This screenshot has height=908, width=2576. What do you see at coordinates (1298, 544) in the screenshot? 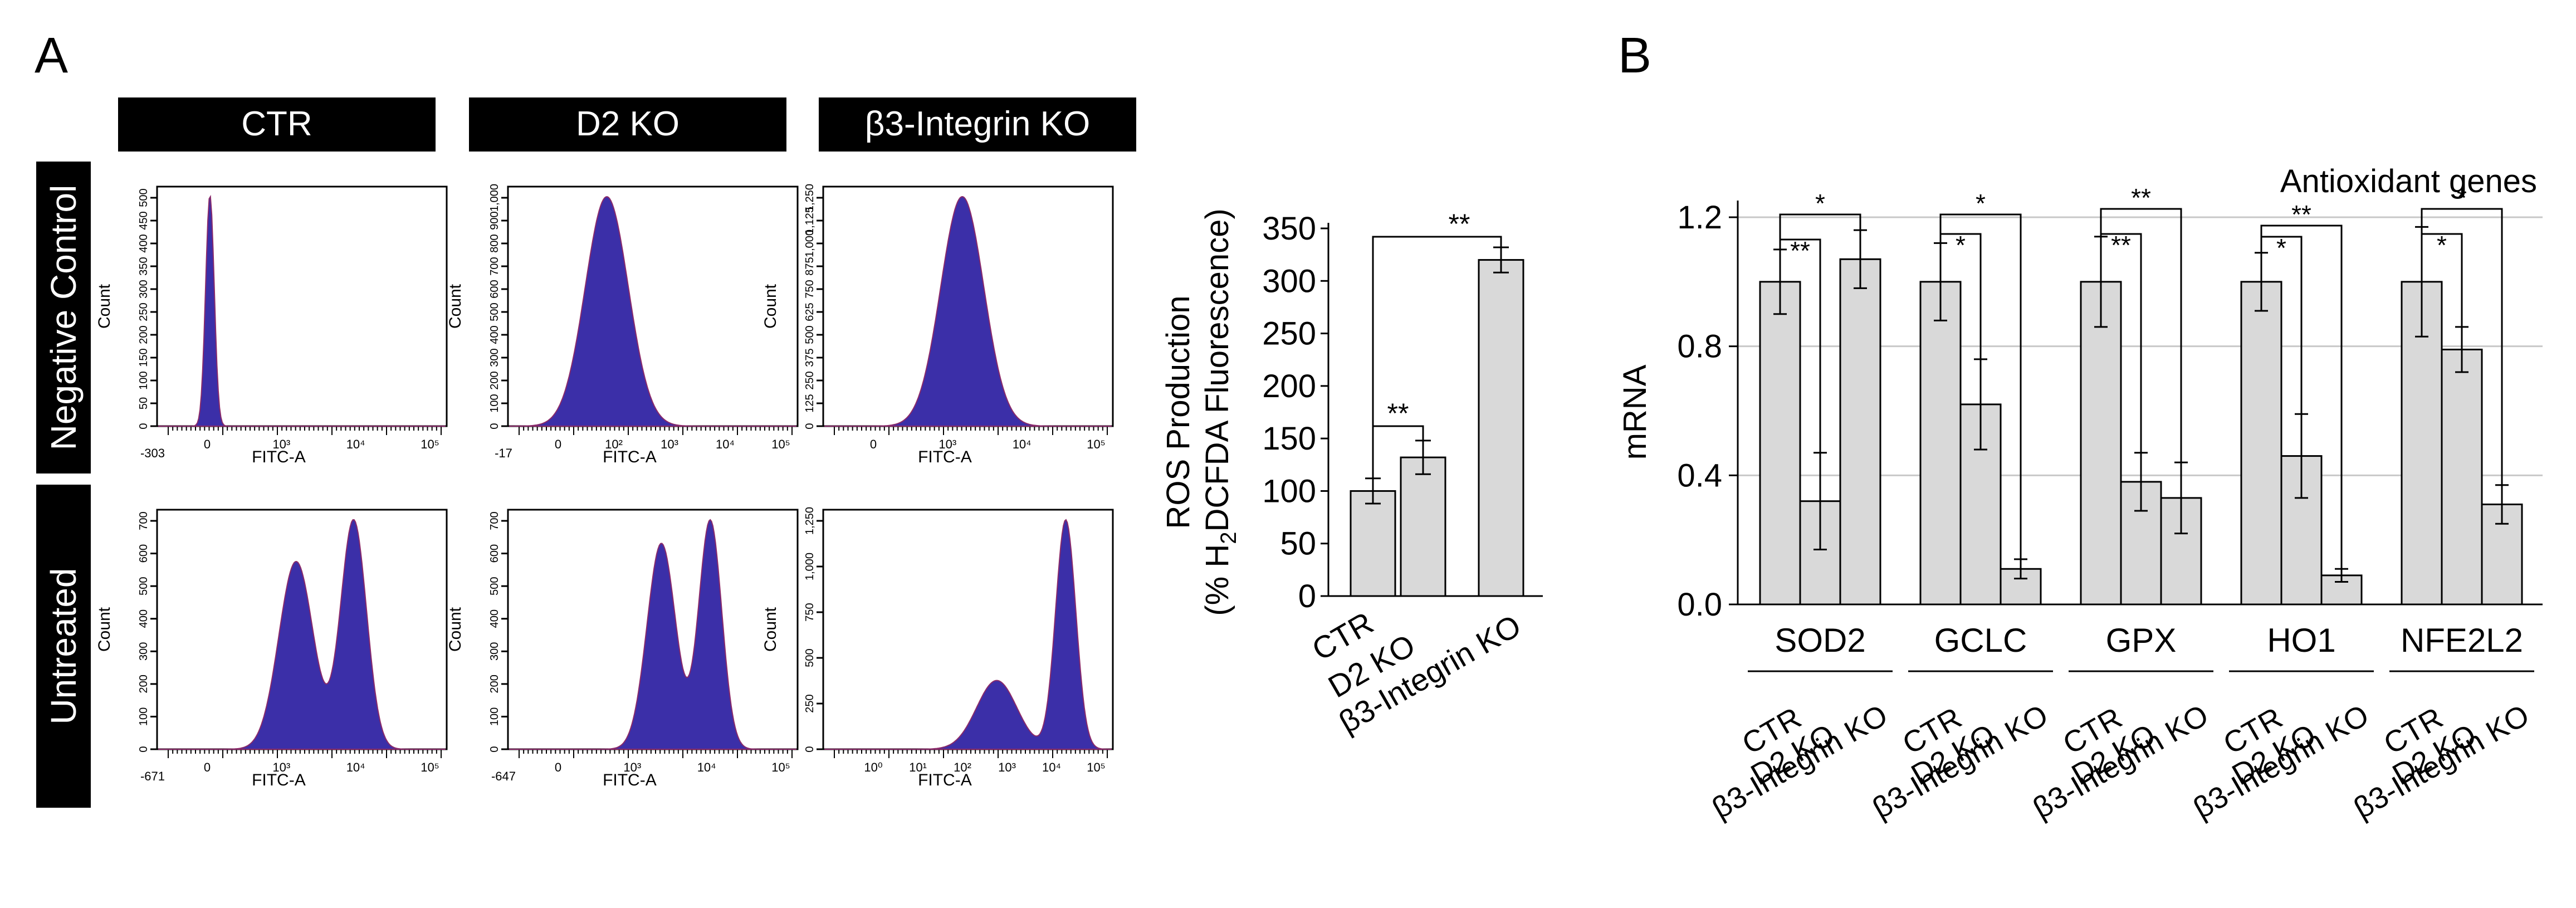
I see `y-tick-label: 50` at bounding box center [1298, 544].